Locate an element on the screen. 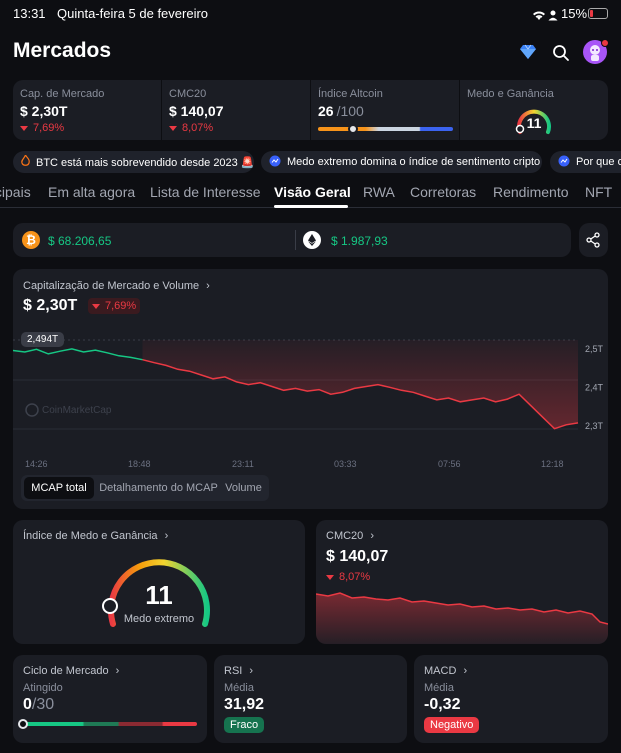  diamond-icon is located at coordinates (528, 54).